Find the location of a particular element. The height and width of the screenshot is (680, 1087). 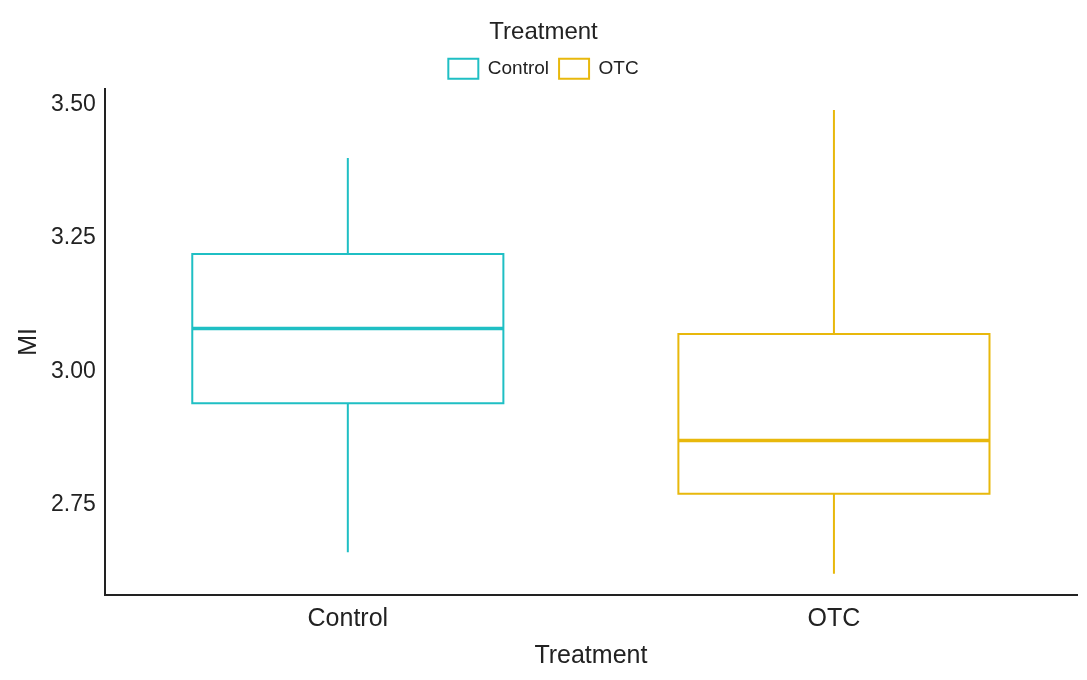

y-axis-title: MI is located at coordinates (26, 342).